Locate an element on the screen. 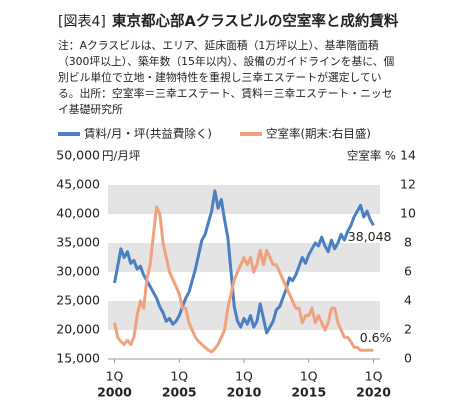 The image size is (466, 418). y-tick-label: 15,000 is located at coordinates (78, 358).